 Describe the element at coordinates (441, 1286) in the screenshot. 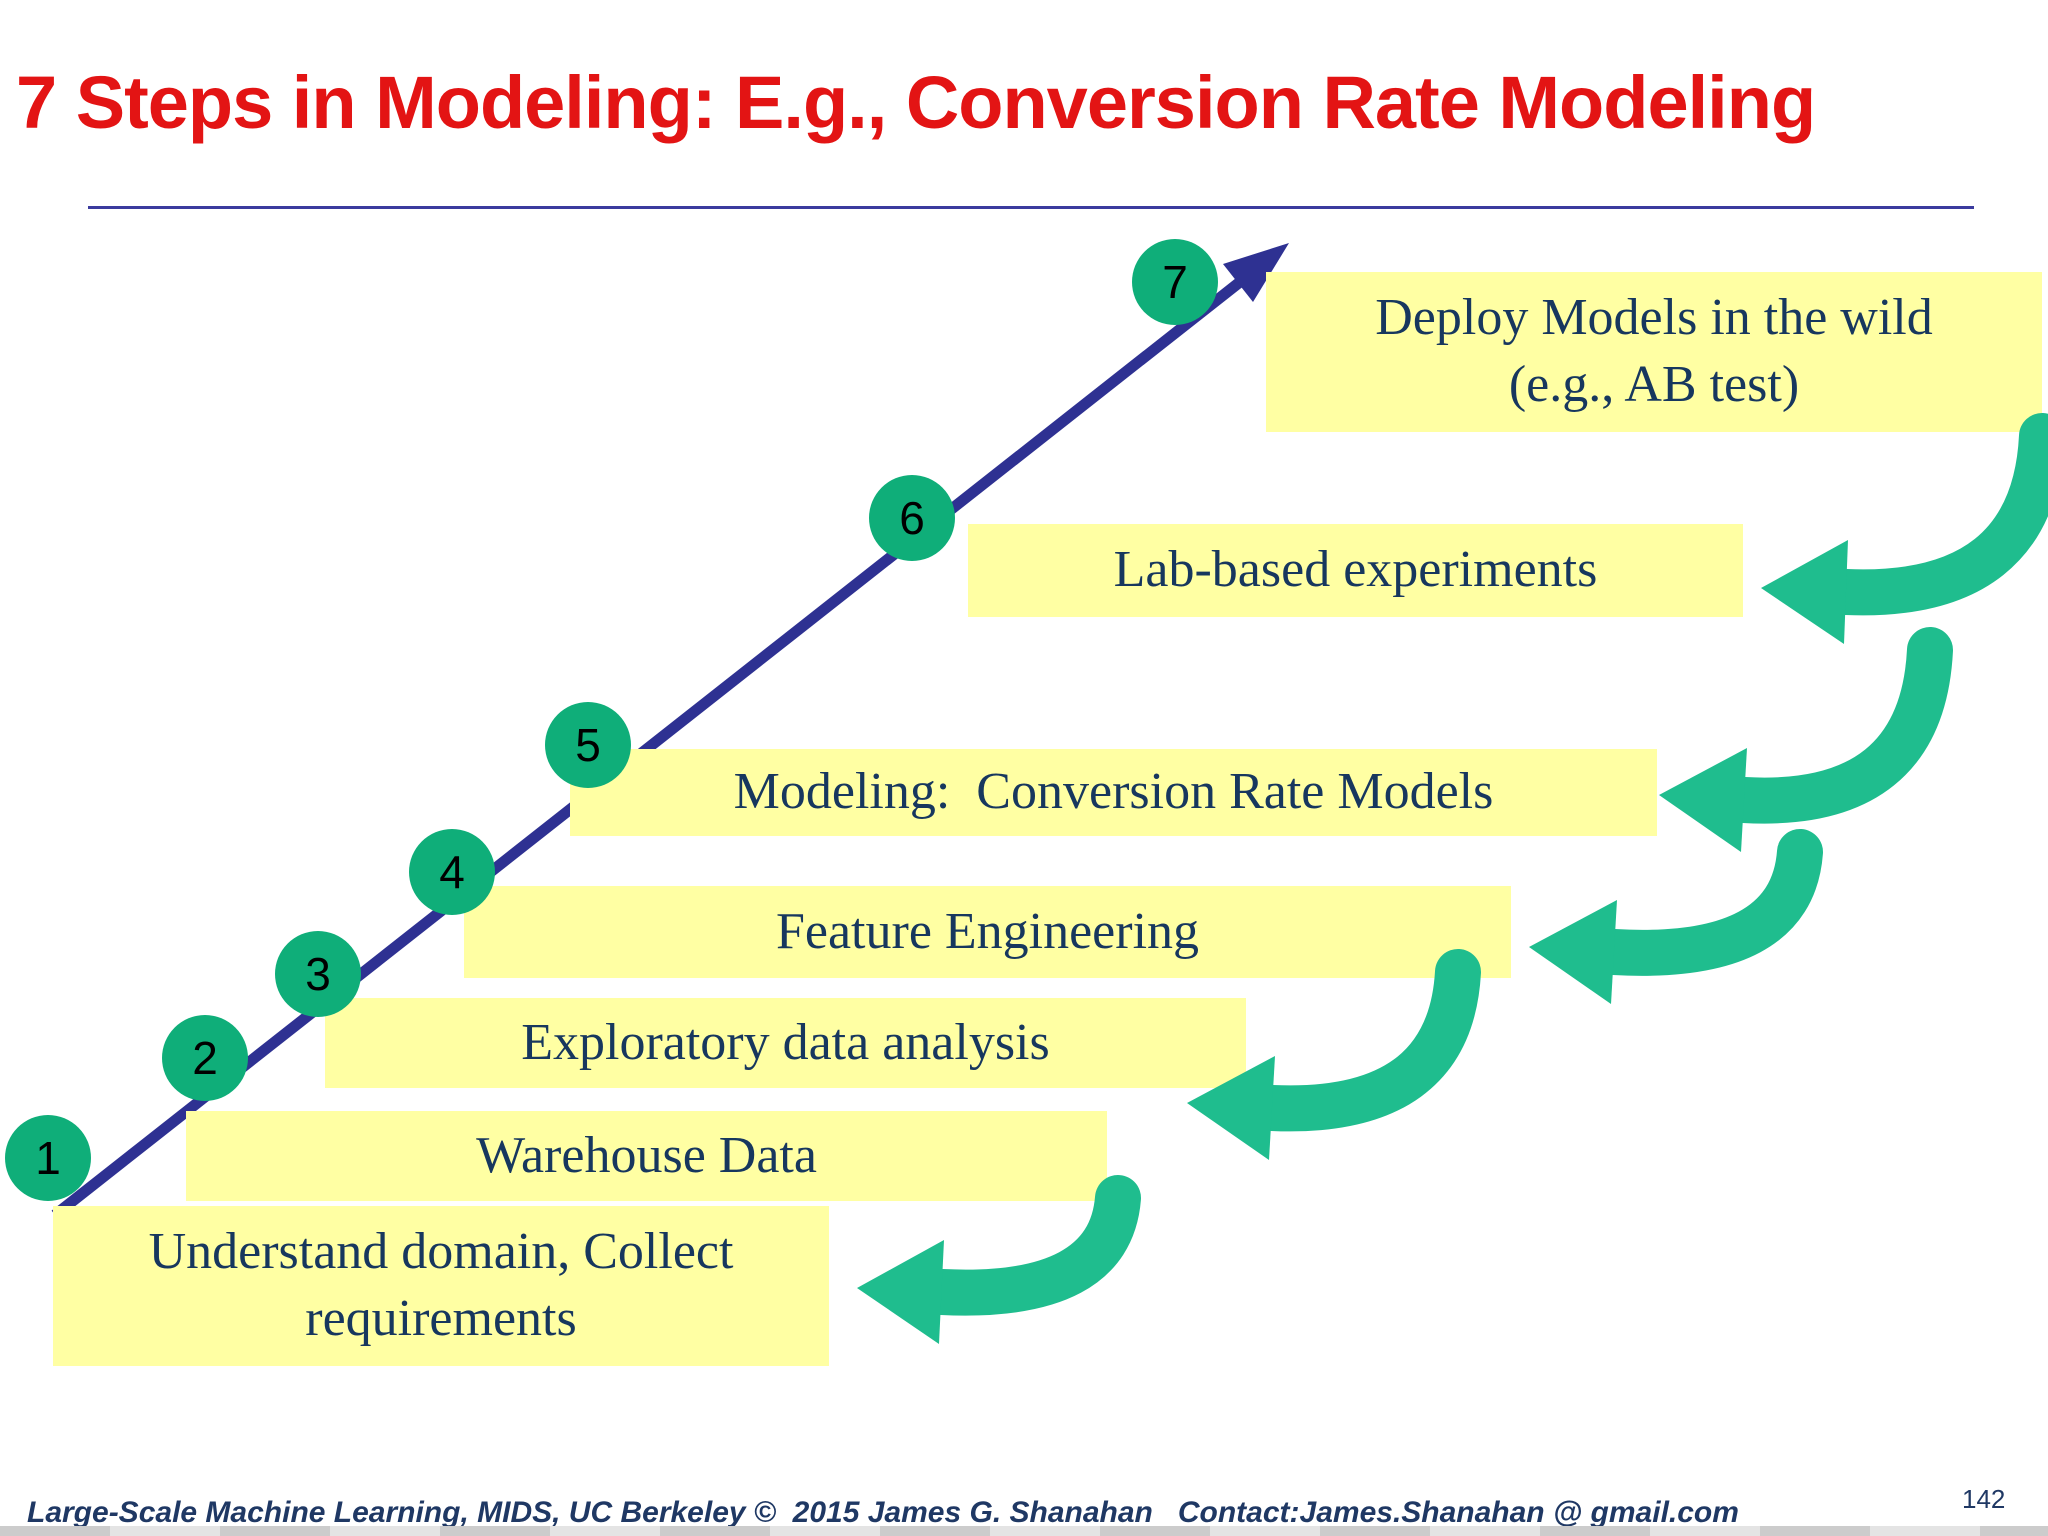

I see `step-box-understand-domain: Understand domain, Collect requirements` at that location.